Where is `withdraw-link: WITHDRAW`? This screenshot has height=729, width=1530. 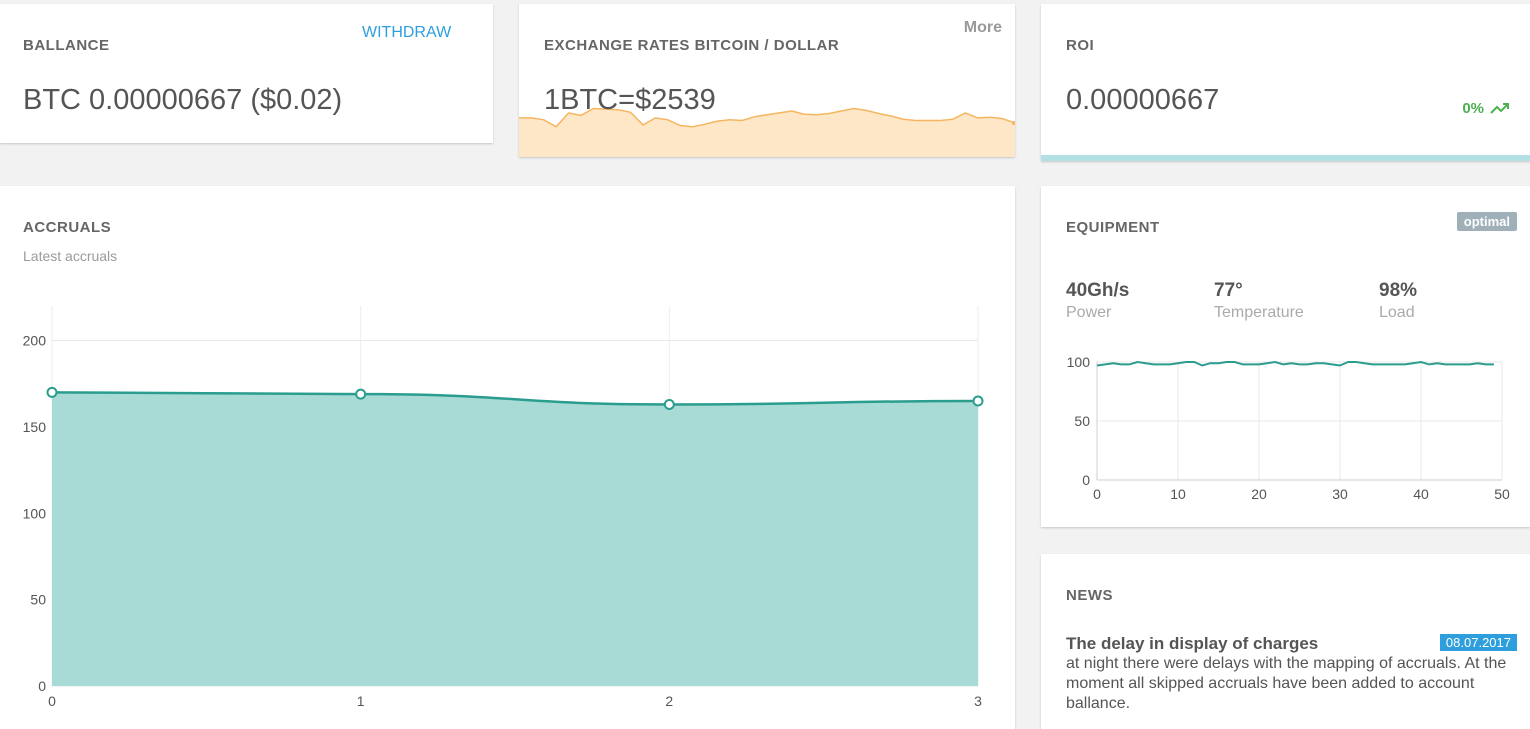
withdraw-link: WITHDRAW is located at coordinates (407, 32).